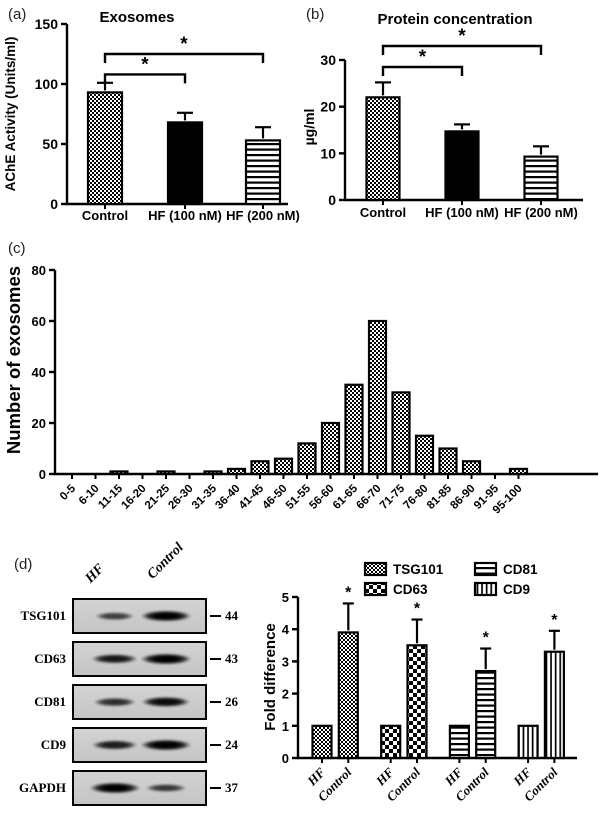  What do you see at coordinates (95, 574) in the screenshot?
I see `lane-label: HF` at bounding box center [95, 574].